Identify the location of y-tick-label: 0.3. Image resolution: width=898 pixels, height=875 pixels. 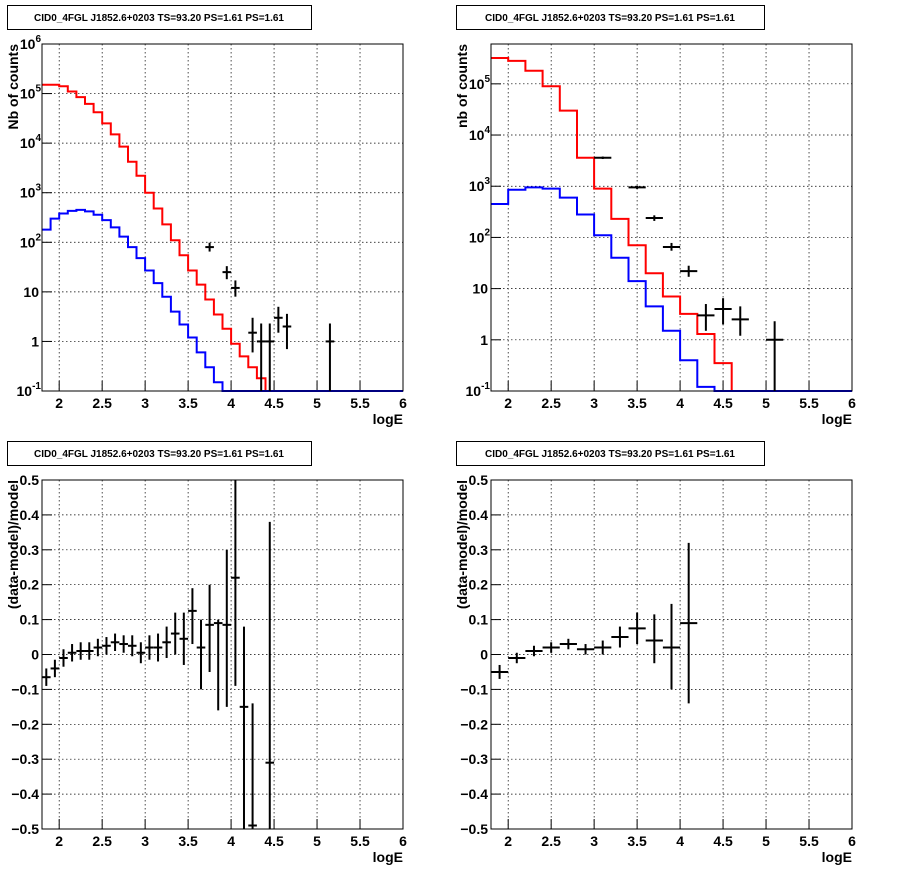
(479, 550).